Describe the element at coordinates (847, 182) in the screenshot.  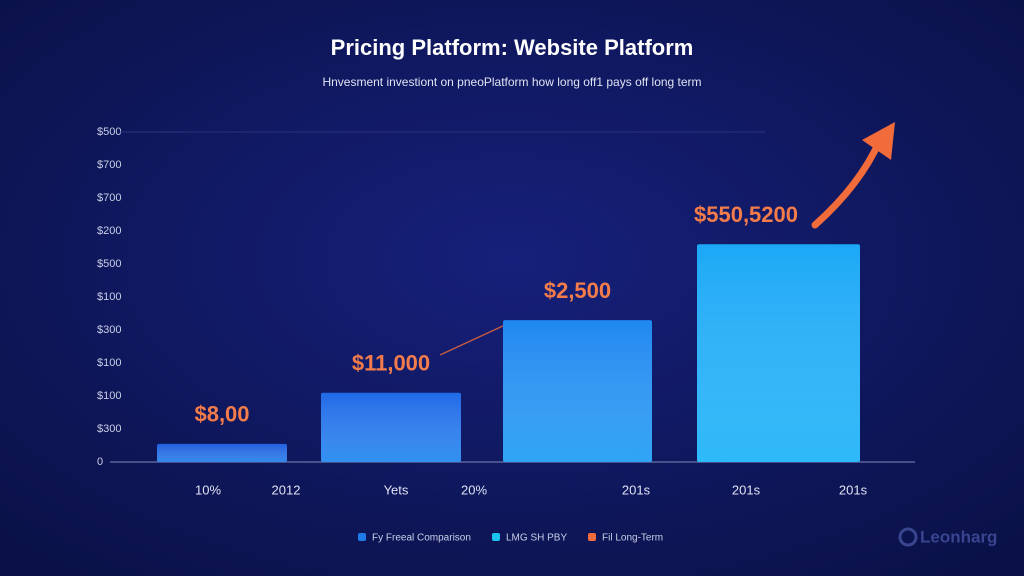
I see `trend-arrow` at that location.